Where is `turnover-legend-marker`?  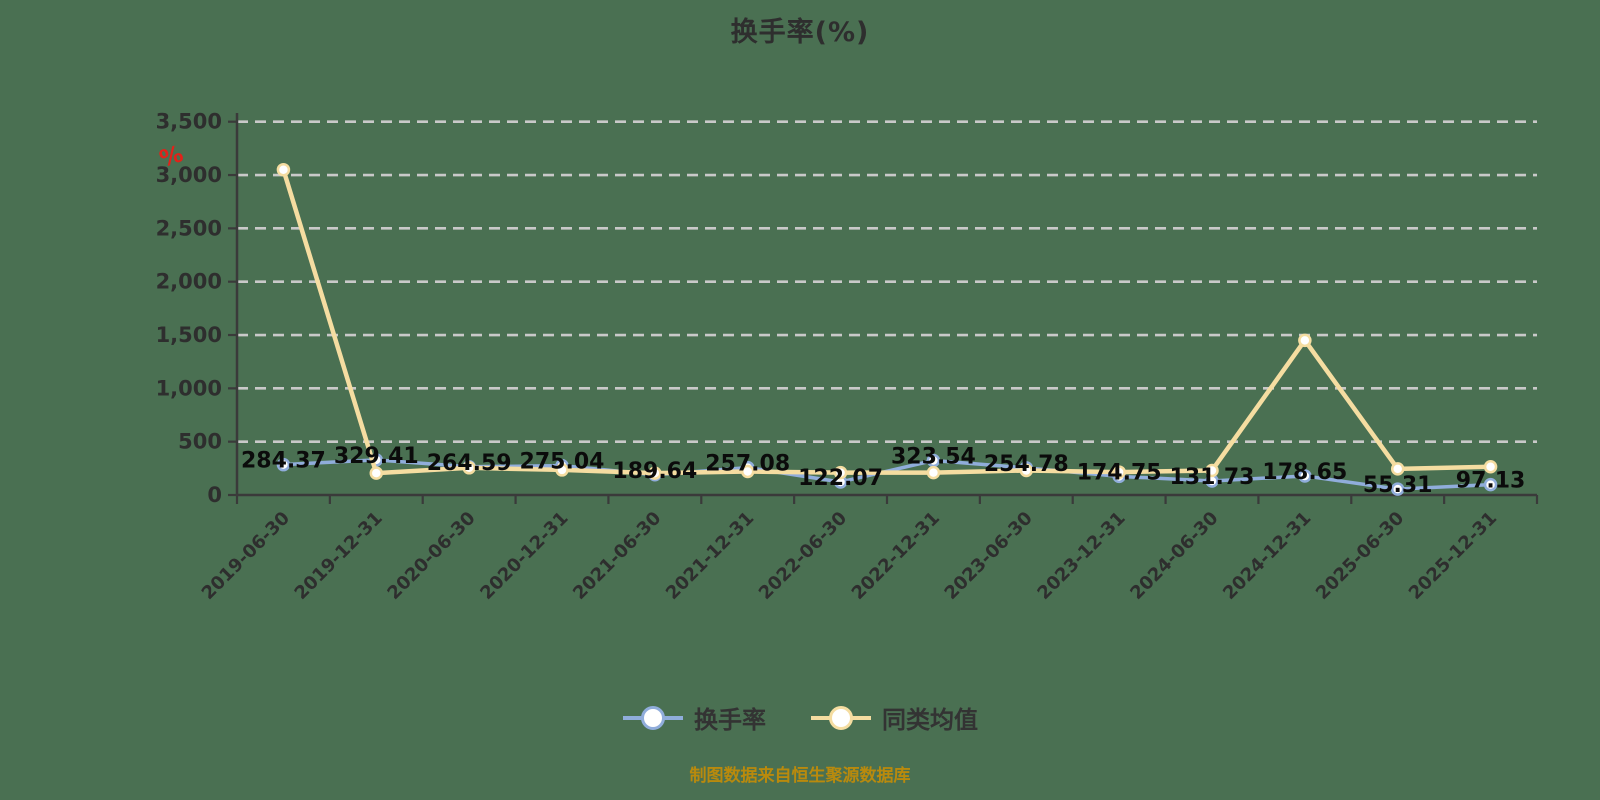 turnover-legend-marker is located at coordinates (653, 717).